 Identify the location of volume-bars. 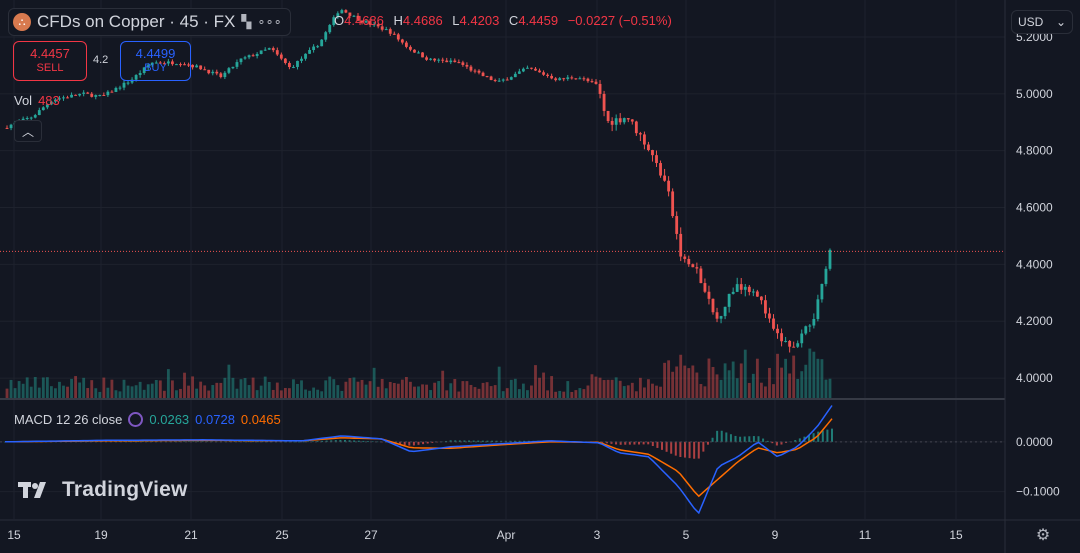
(418, 373).